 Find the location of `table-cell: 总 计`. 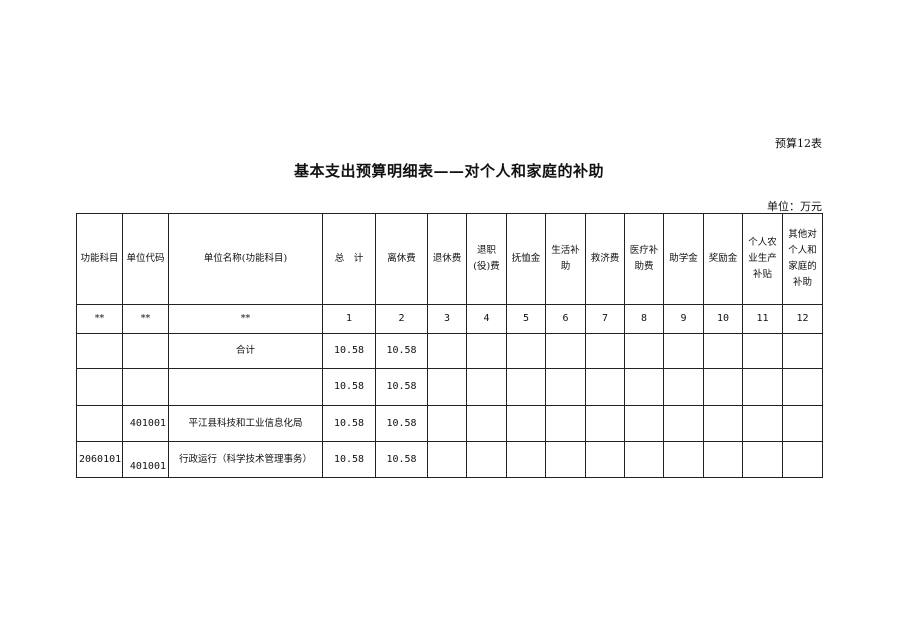

table-cell: 总 计 is located at coordinates (349, 259).